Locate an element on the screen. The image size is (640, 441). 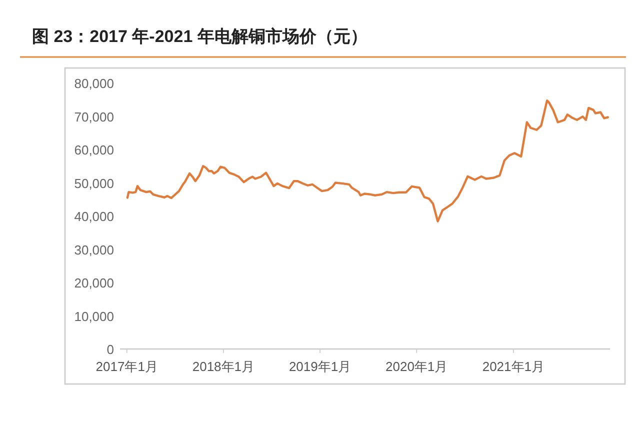
x-tick-label: 2018年1月 is located at coordinates (223, 366).